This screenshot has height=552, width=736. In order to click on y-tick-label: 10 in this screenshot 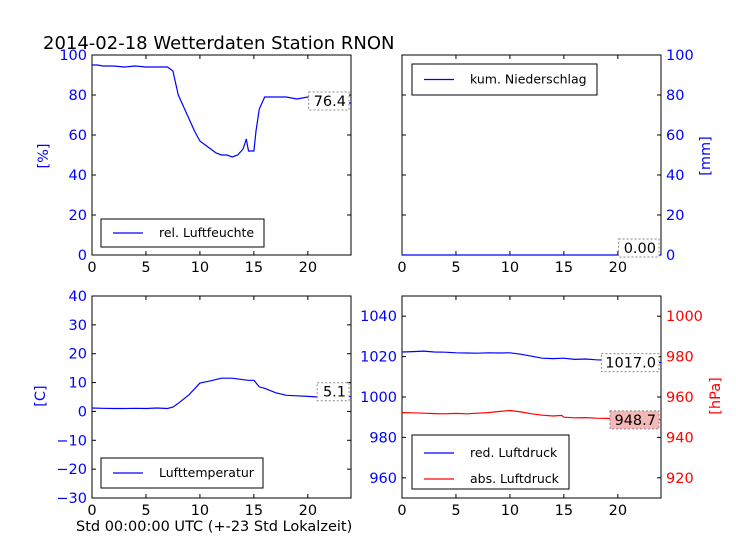, I will do `click(78, 384)`.